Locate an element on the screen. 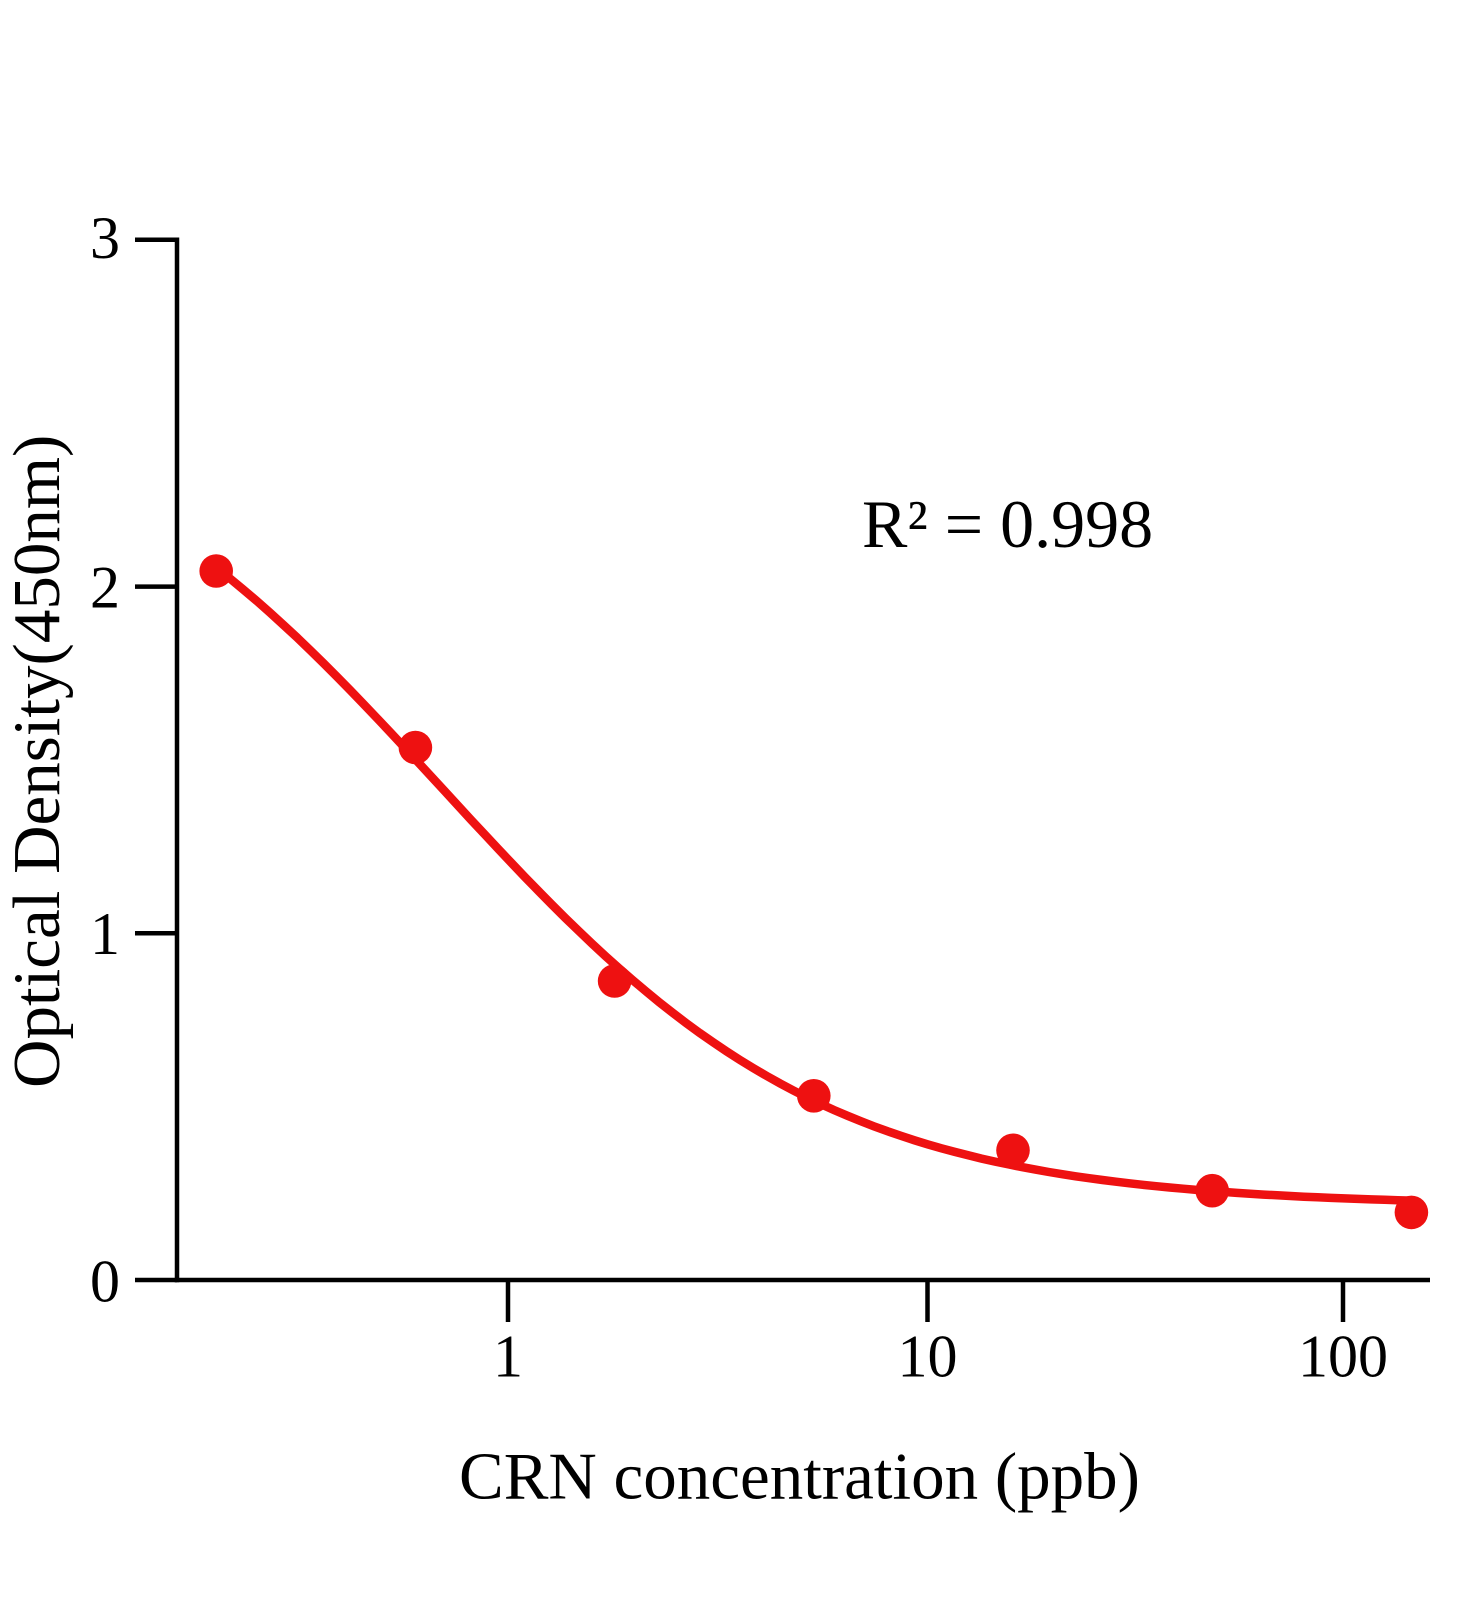 The image size is (1472, 1600). svg-text: 100 is located at coordinates (1343, 1357).